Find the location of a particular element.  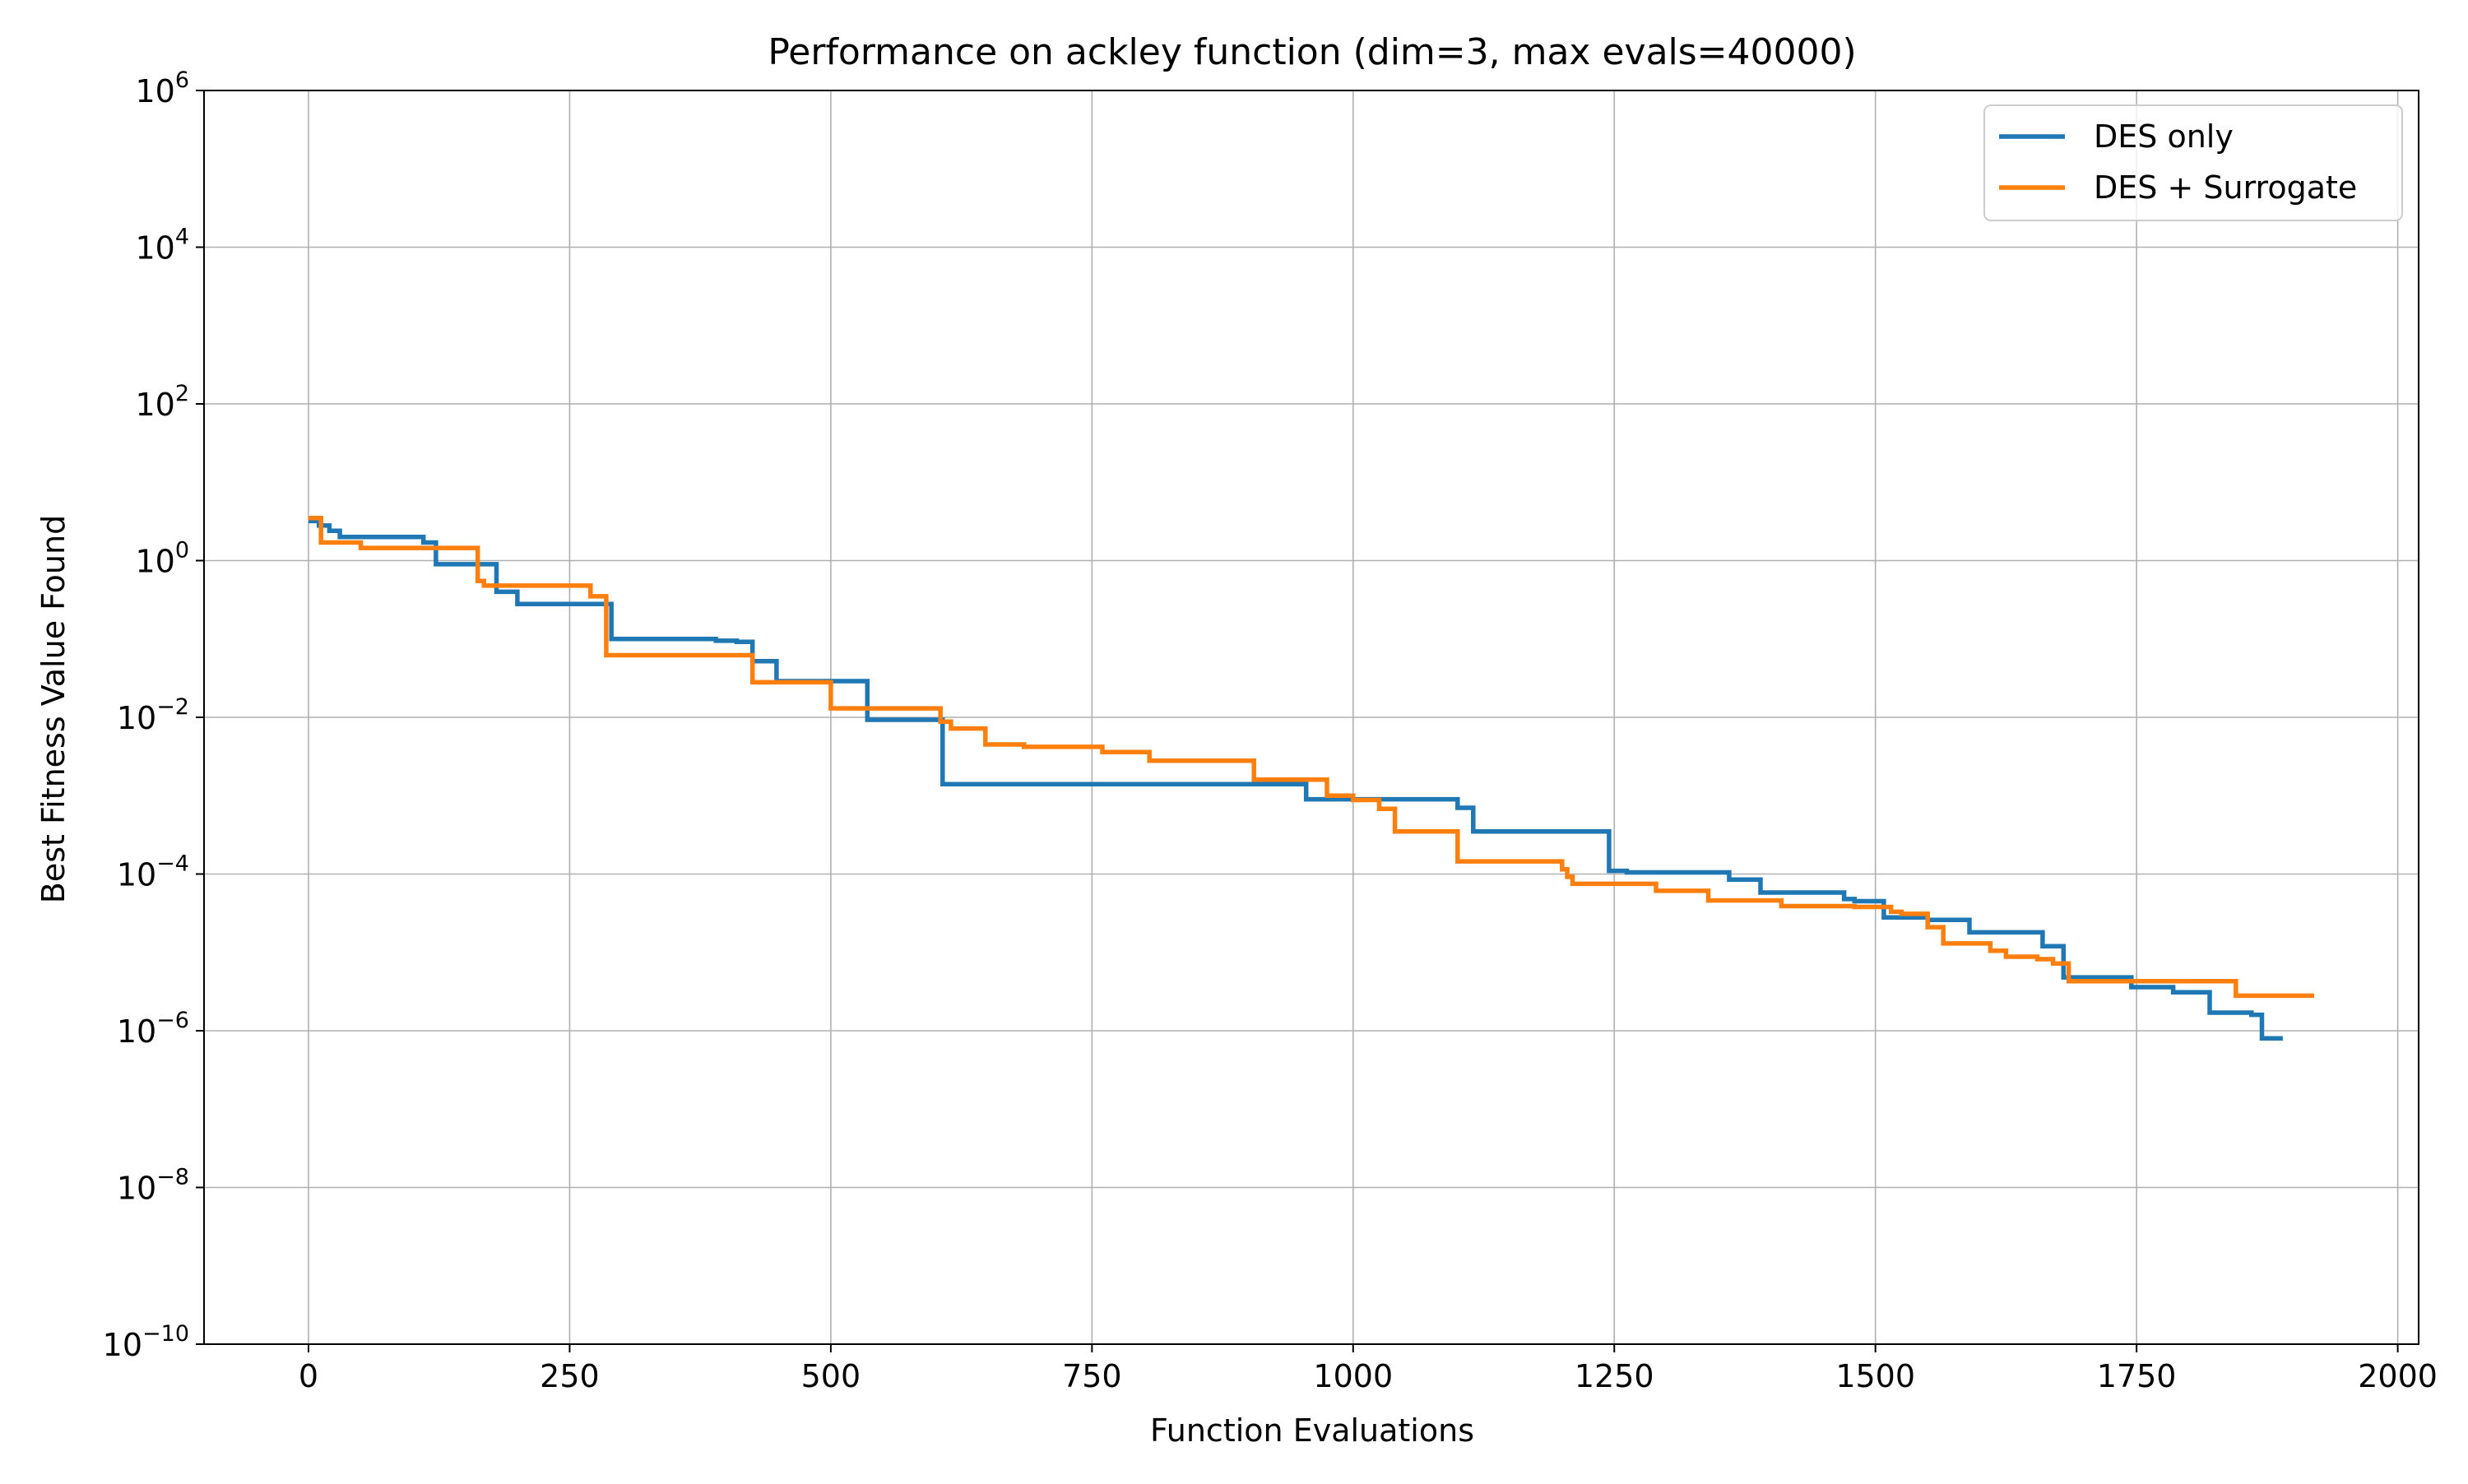

y-tick-label: 10⁻¹⁰ is located at coordinates (146, 1342).